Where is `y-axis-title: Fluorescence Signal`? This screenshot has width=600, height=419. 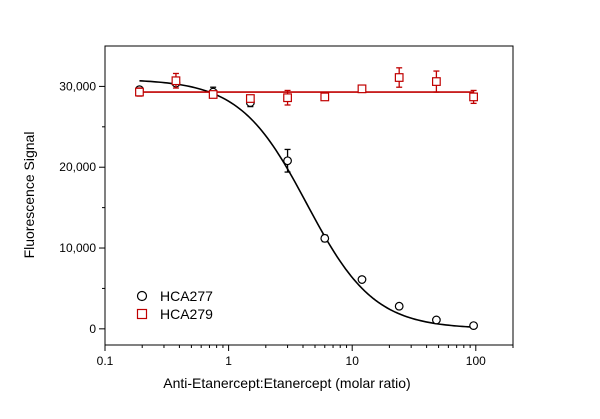
y-axis-title: Fluorescence Signal is located at coordinates (29, 195).